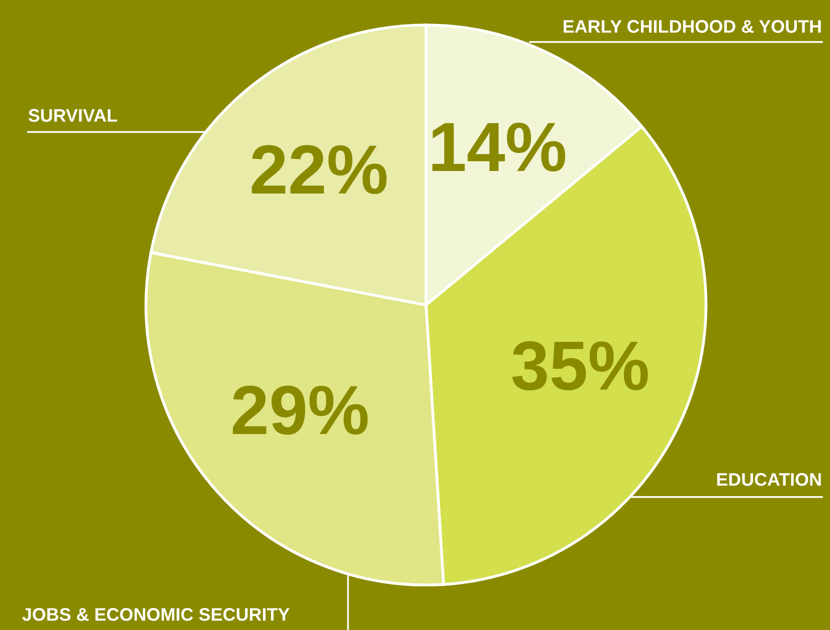  I want to click on slice-label: EARLY CHILDHOOD & YOUTH, so click(692, 26).